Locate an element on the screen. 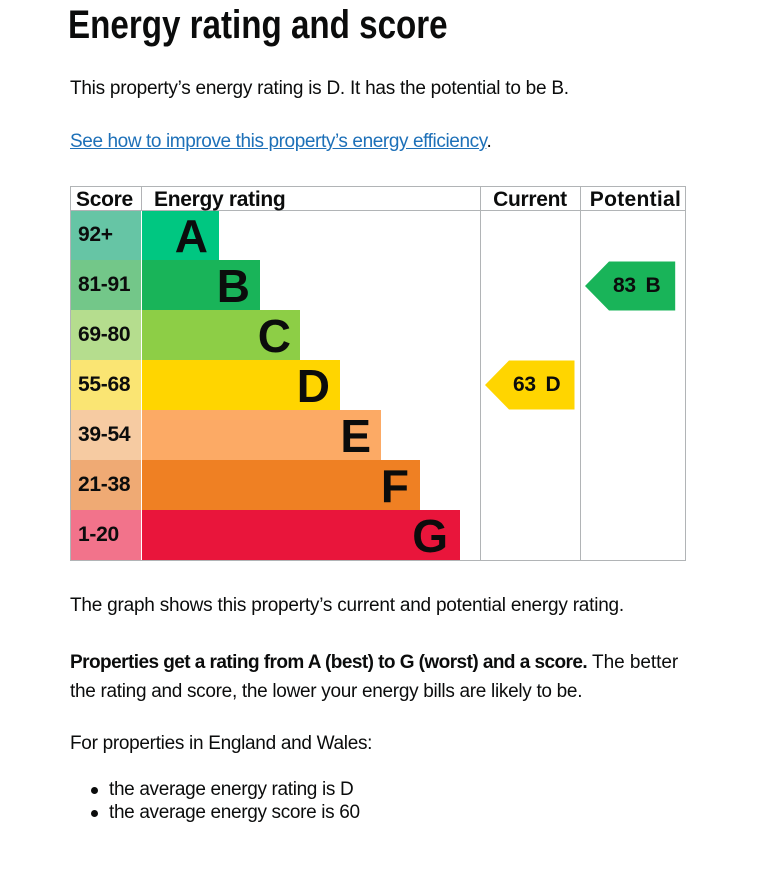  svg-text: D is located at coordinates (553, 384).